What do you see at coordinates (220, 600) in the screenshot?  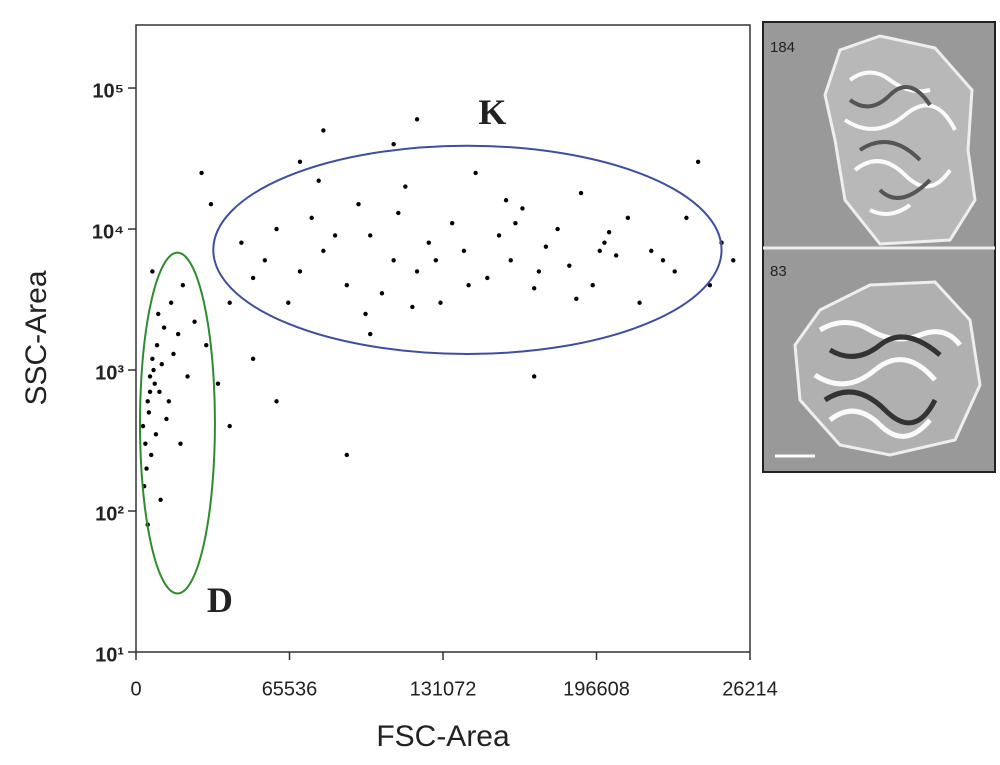 I see `gate-label: D` at bounding box center [220, 600].